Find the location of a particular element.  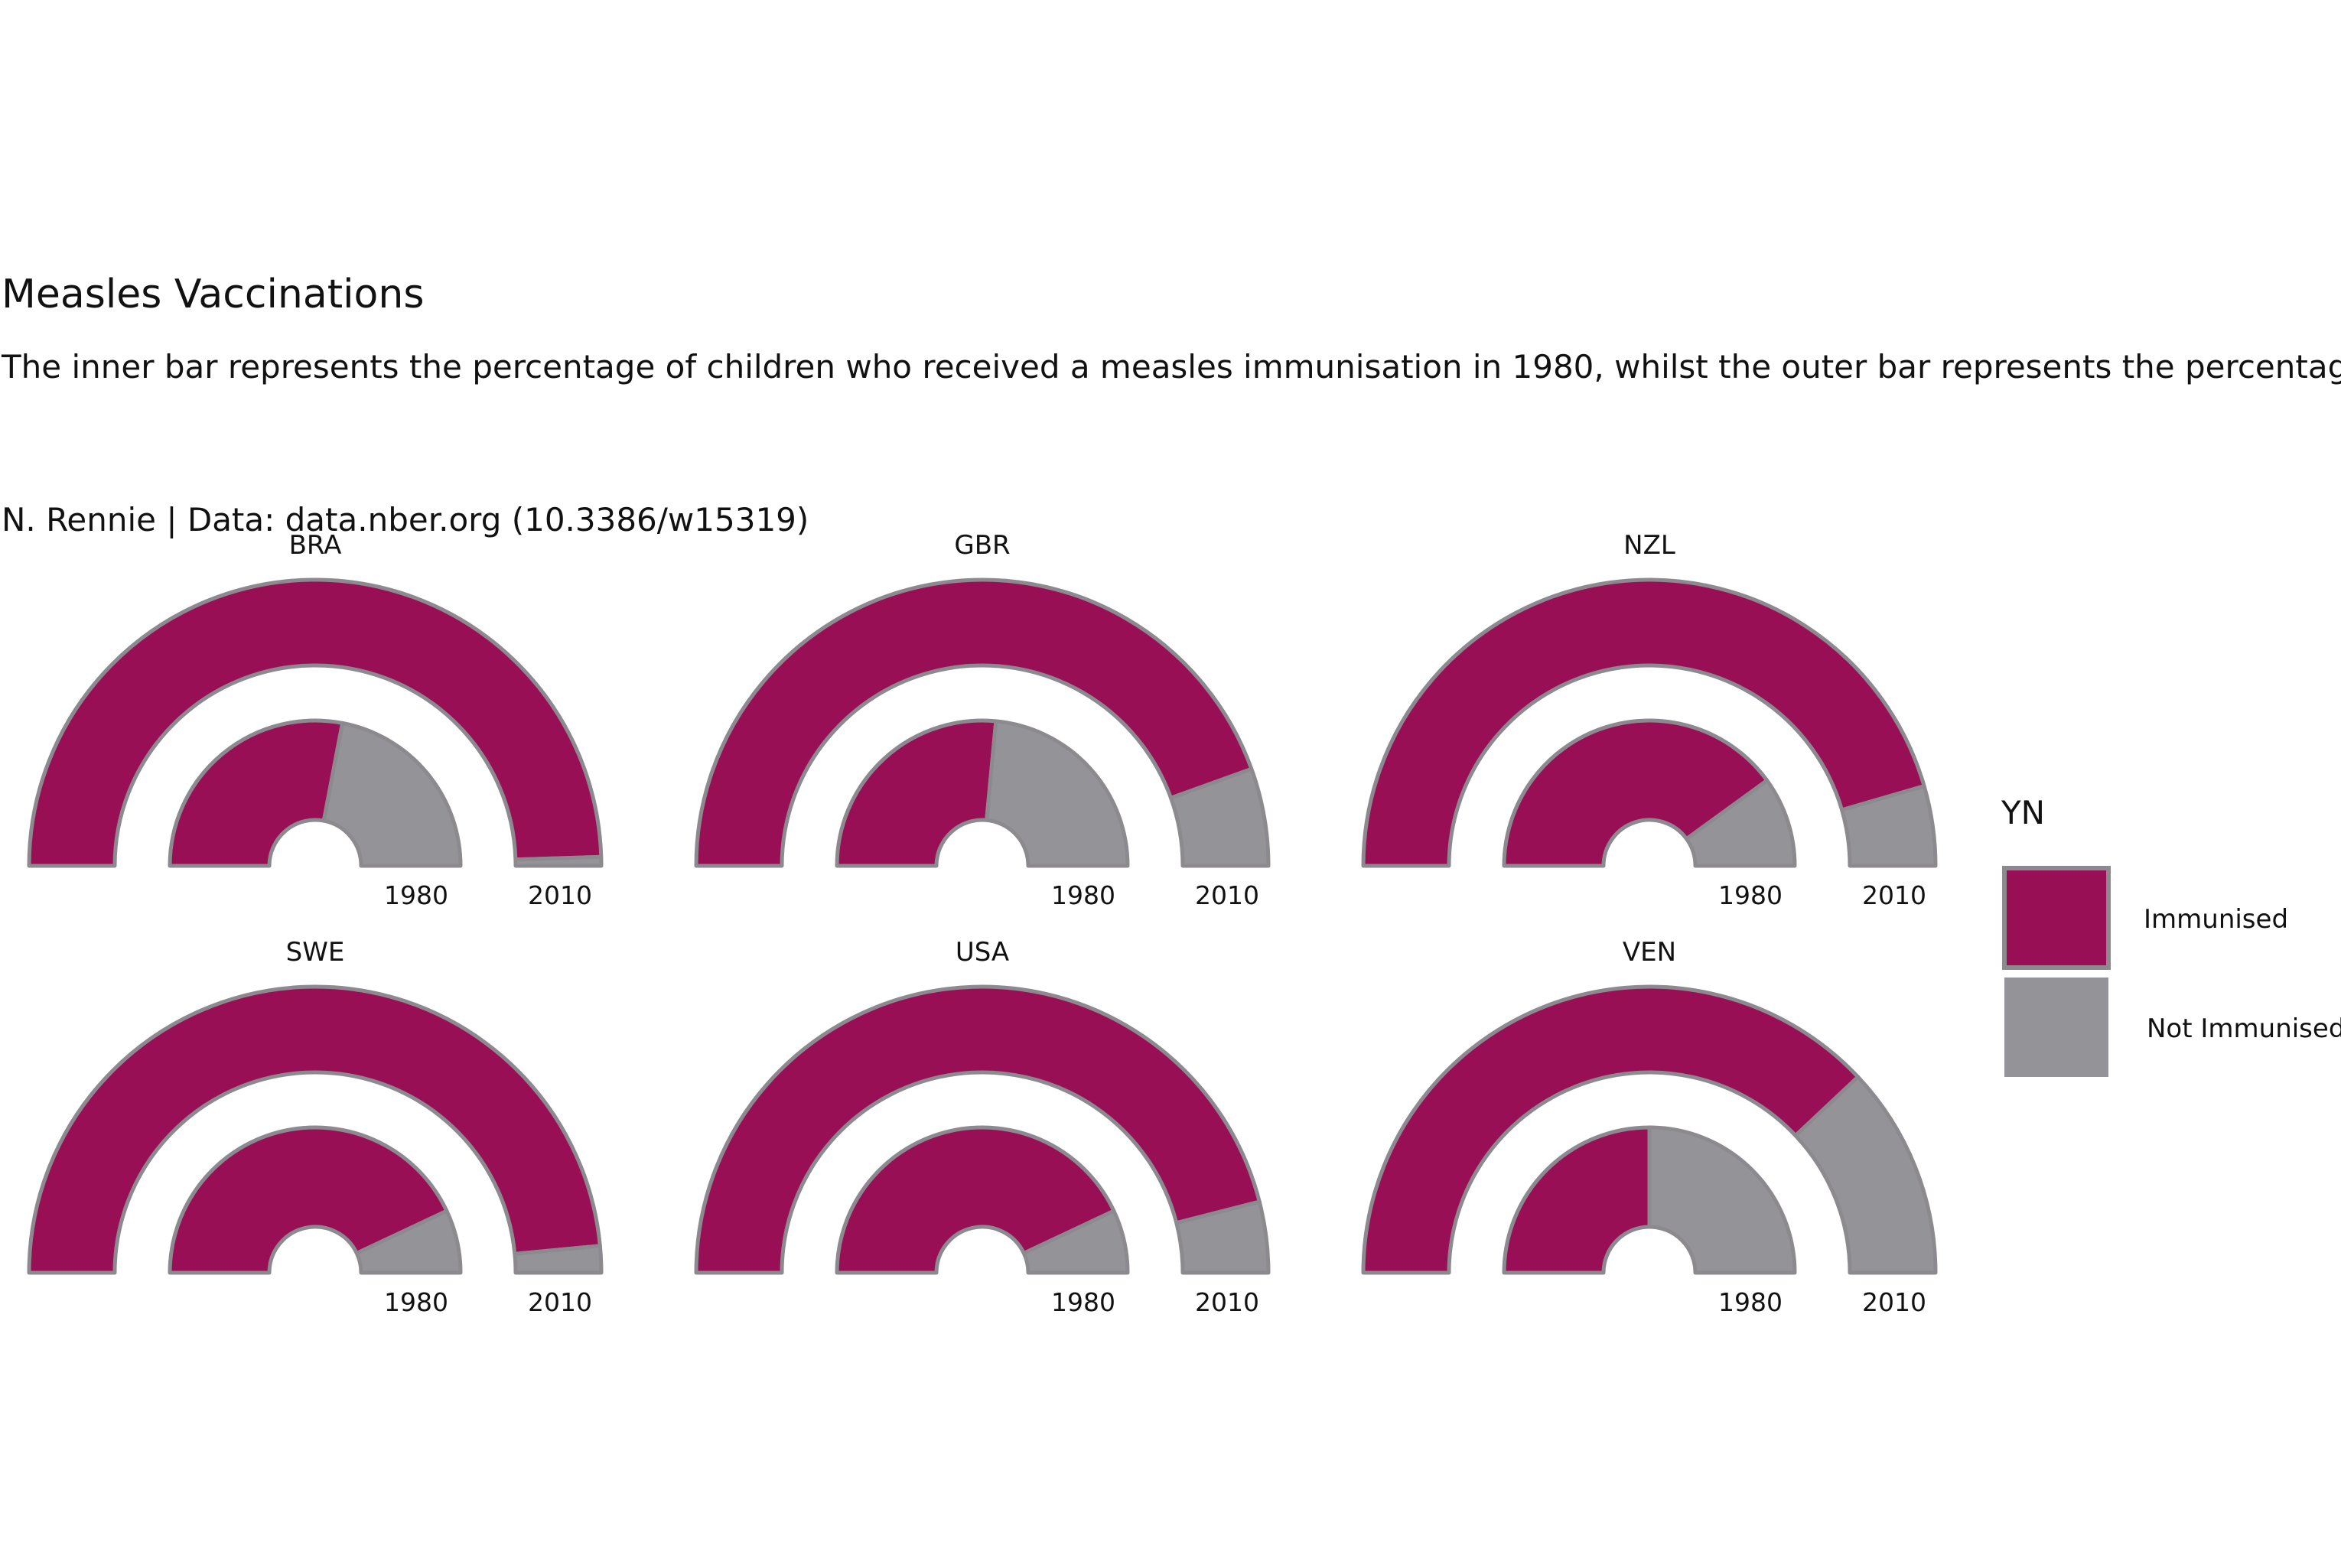

legend-label: Not Immunised is located at coordinates (2244, 1028).